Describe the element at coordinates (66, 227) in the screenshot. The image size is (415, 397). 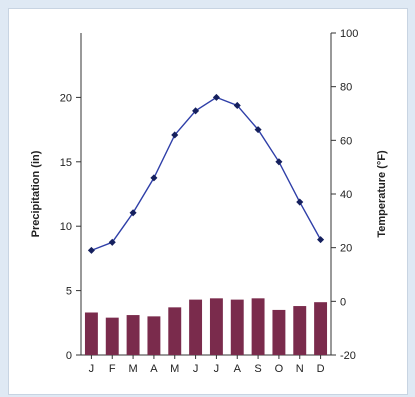
I see `left-tick-label: 10` at that location.